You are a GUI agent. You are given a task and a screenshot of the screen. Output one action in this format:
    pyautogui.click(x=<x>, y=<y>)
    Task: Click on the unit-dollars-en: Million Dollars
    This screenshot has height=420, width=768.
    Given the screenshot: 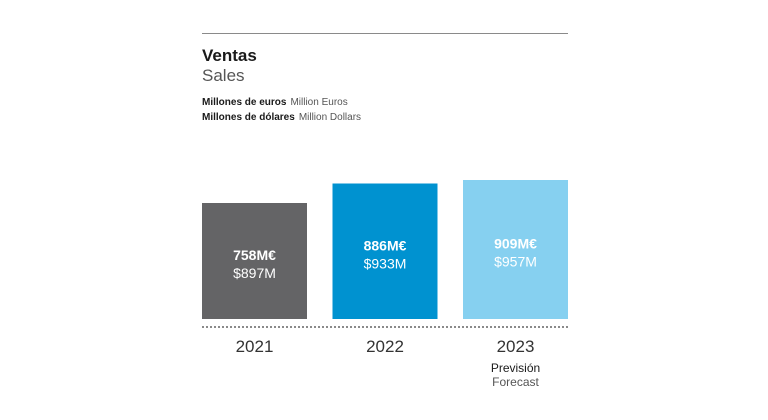 What is the action you would take?
    pyautogui.click(x=330, y=117)
    